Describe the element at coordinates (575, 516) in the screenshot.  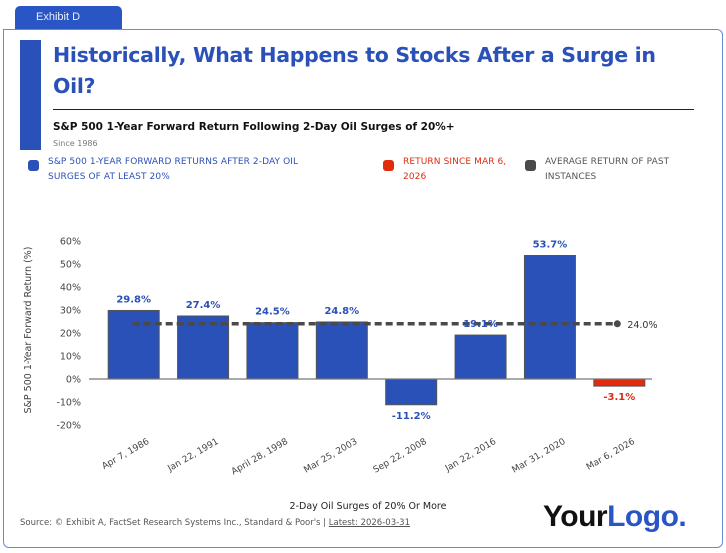
I see `logo-part-1: Your` at that location.